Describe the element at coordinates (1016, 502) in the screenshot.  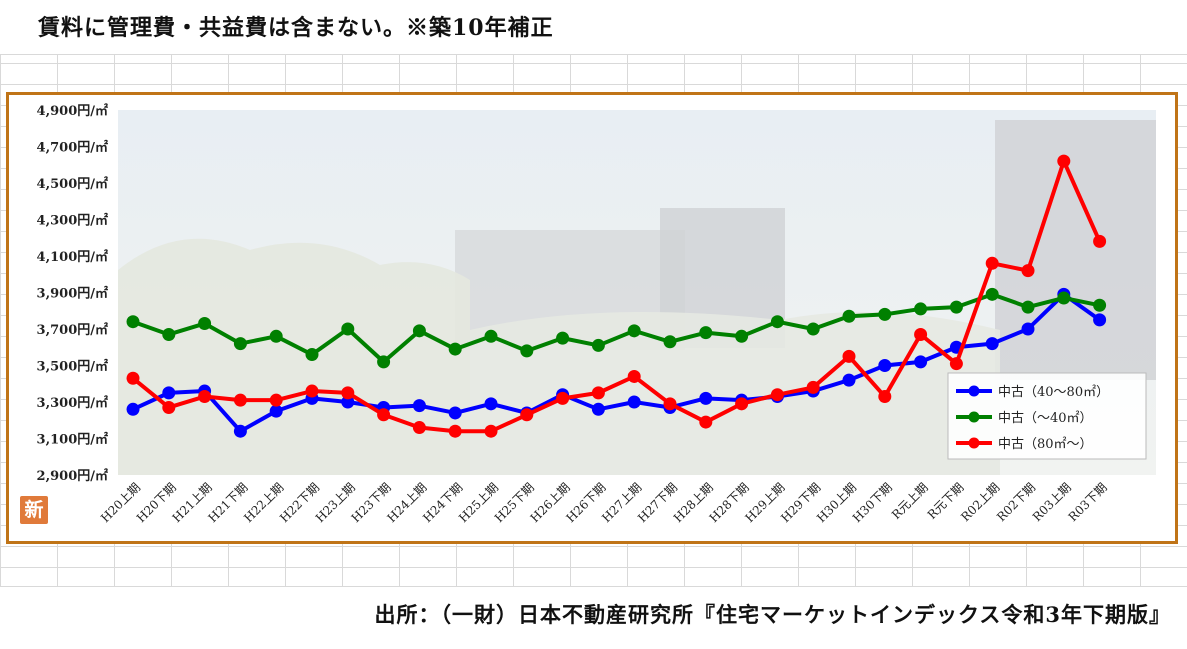
I see `x-tick-label: R02下期` at that location.